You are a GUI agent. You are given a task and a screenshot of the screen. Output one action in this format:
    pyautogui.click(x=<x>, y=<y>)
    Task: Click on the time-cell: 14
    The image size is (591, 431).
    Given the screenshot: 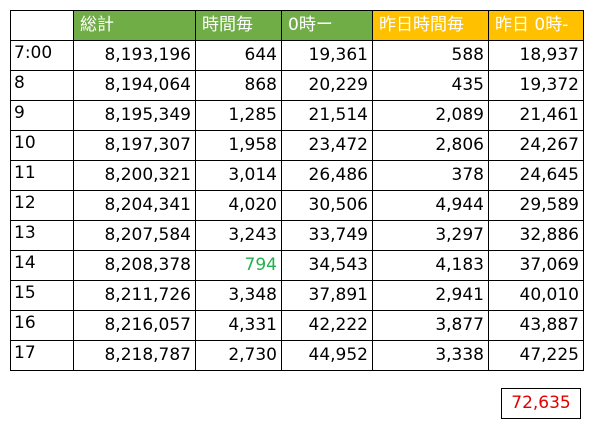 What is the action you would take?
    pyautogui.click(x=42, y=265)
    